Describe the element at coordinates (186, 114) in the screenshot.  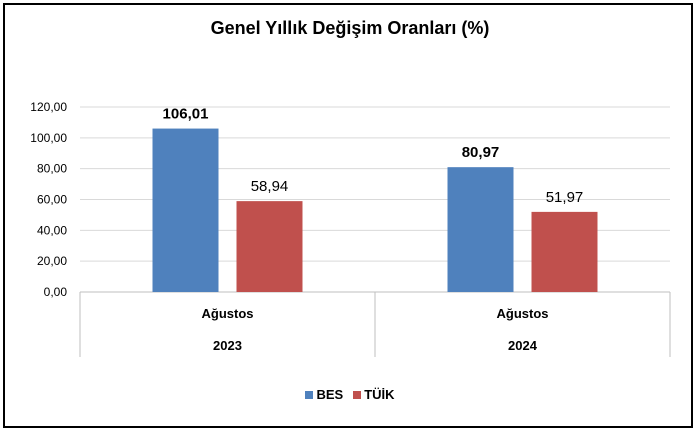
I see `data-label: 106,01` at that location.